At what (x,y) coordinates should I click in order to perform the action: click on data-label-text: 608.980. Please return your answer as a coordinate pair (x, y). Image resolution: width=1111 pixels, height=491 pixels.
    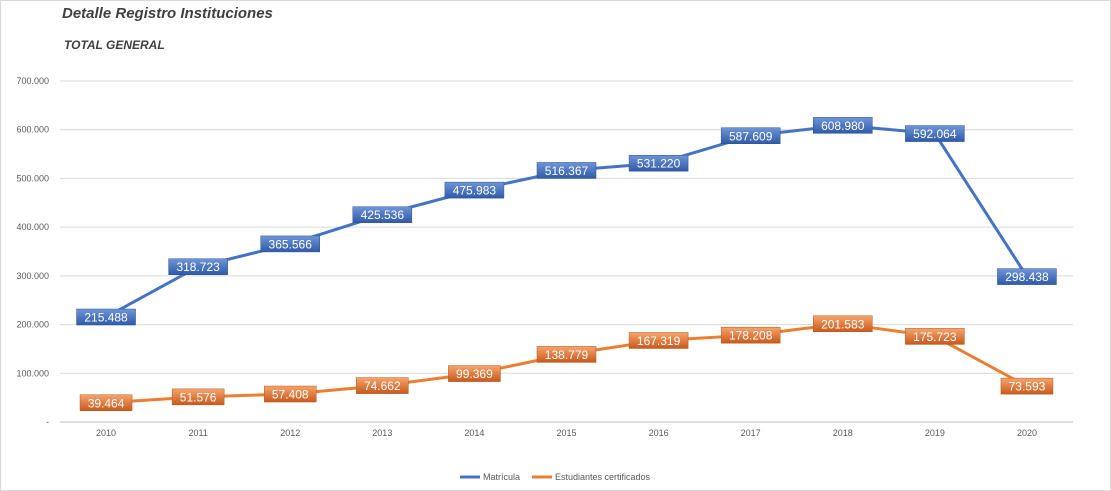
    Looking at the image, I should click on (843, 126).